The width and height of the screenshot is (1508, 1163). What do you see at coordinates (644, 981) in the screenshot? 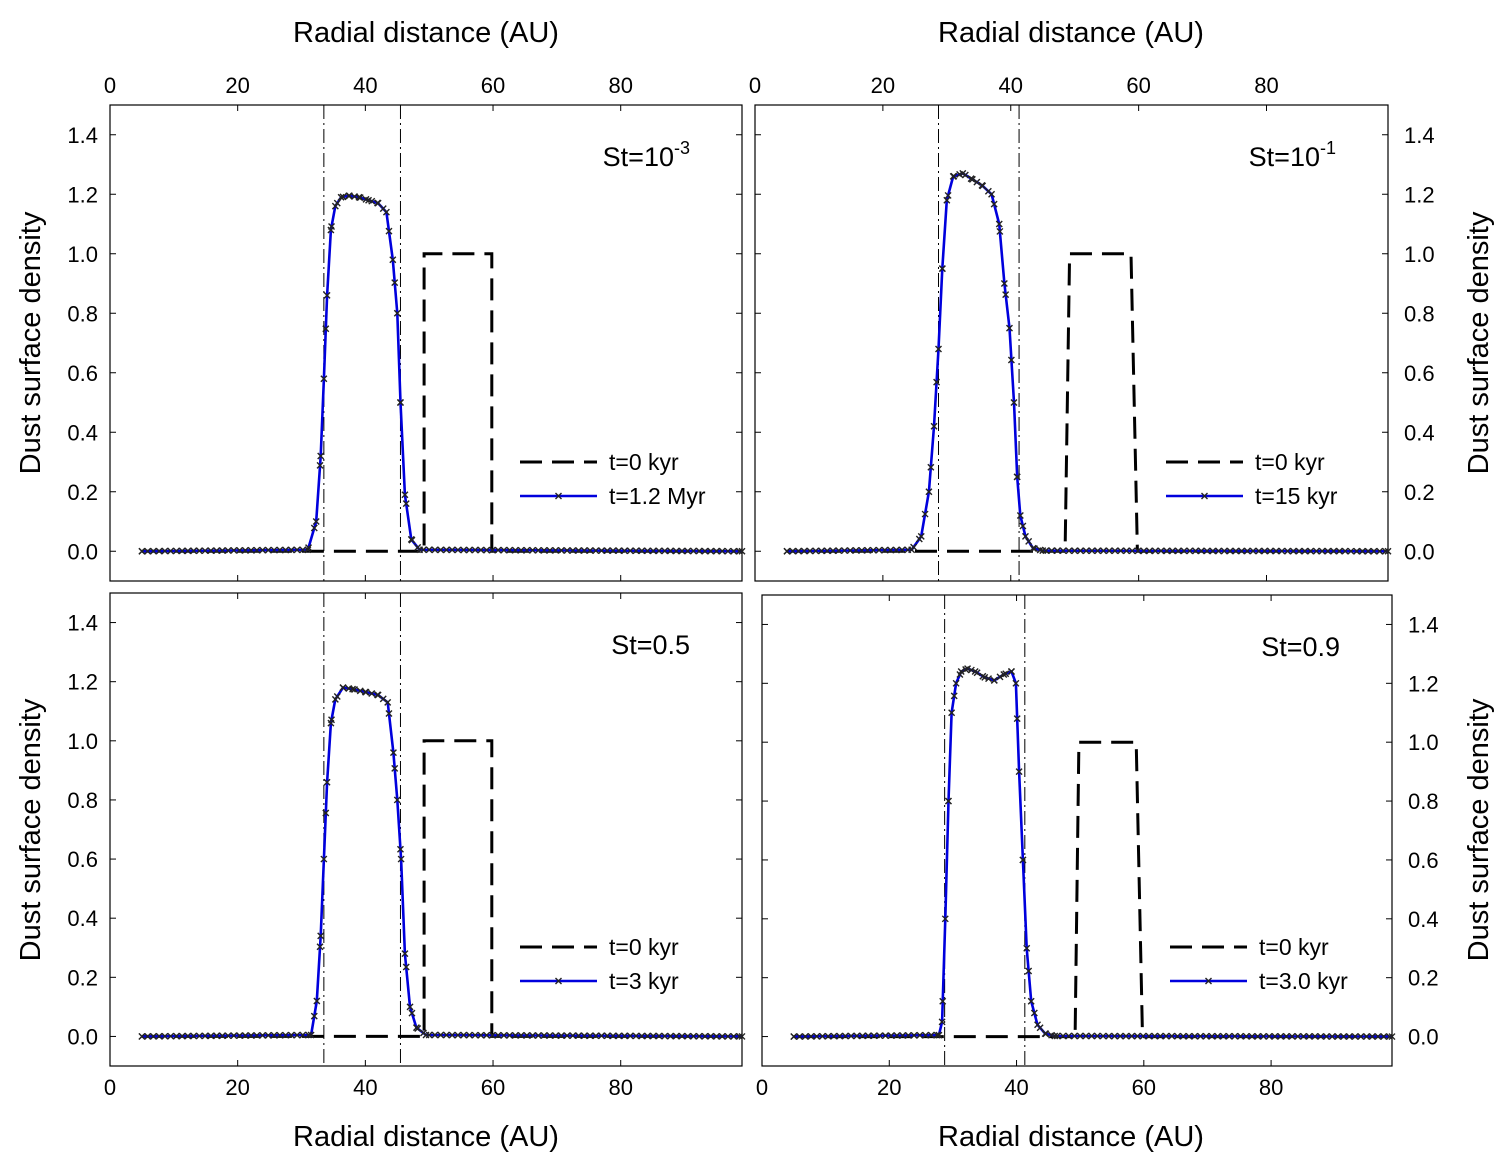
I see `bottom-left-legend-label-1: t=3 kyr` at bounding box center [644, 981].